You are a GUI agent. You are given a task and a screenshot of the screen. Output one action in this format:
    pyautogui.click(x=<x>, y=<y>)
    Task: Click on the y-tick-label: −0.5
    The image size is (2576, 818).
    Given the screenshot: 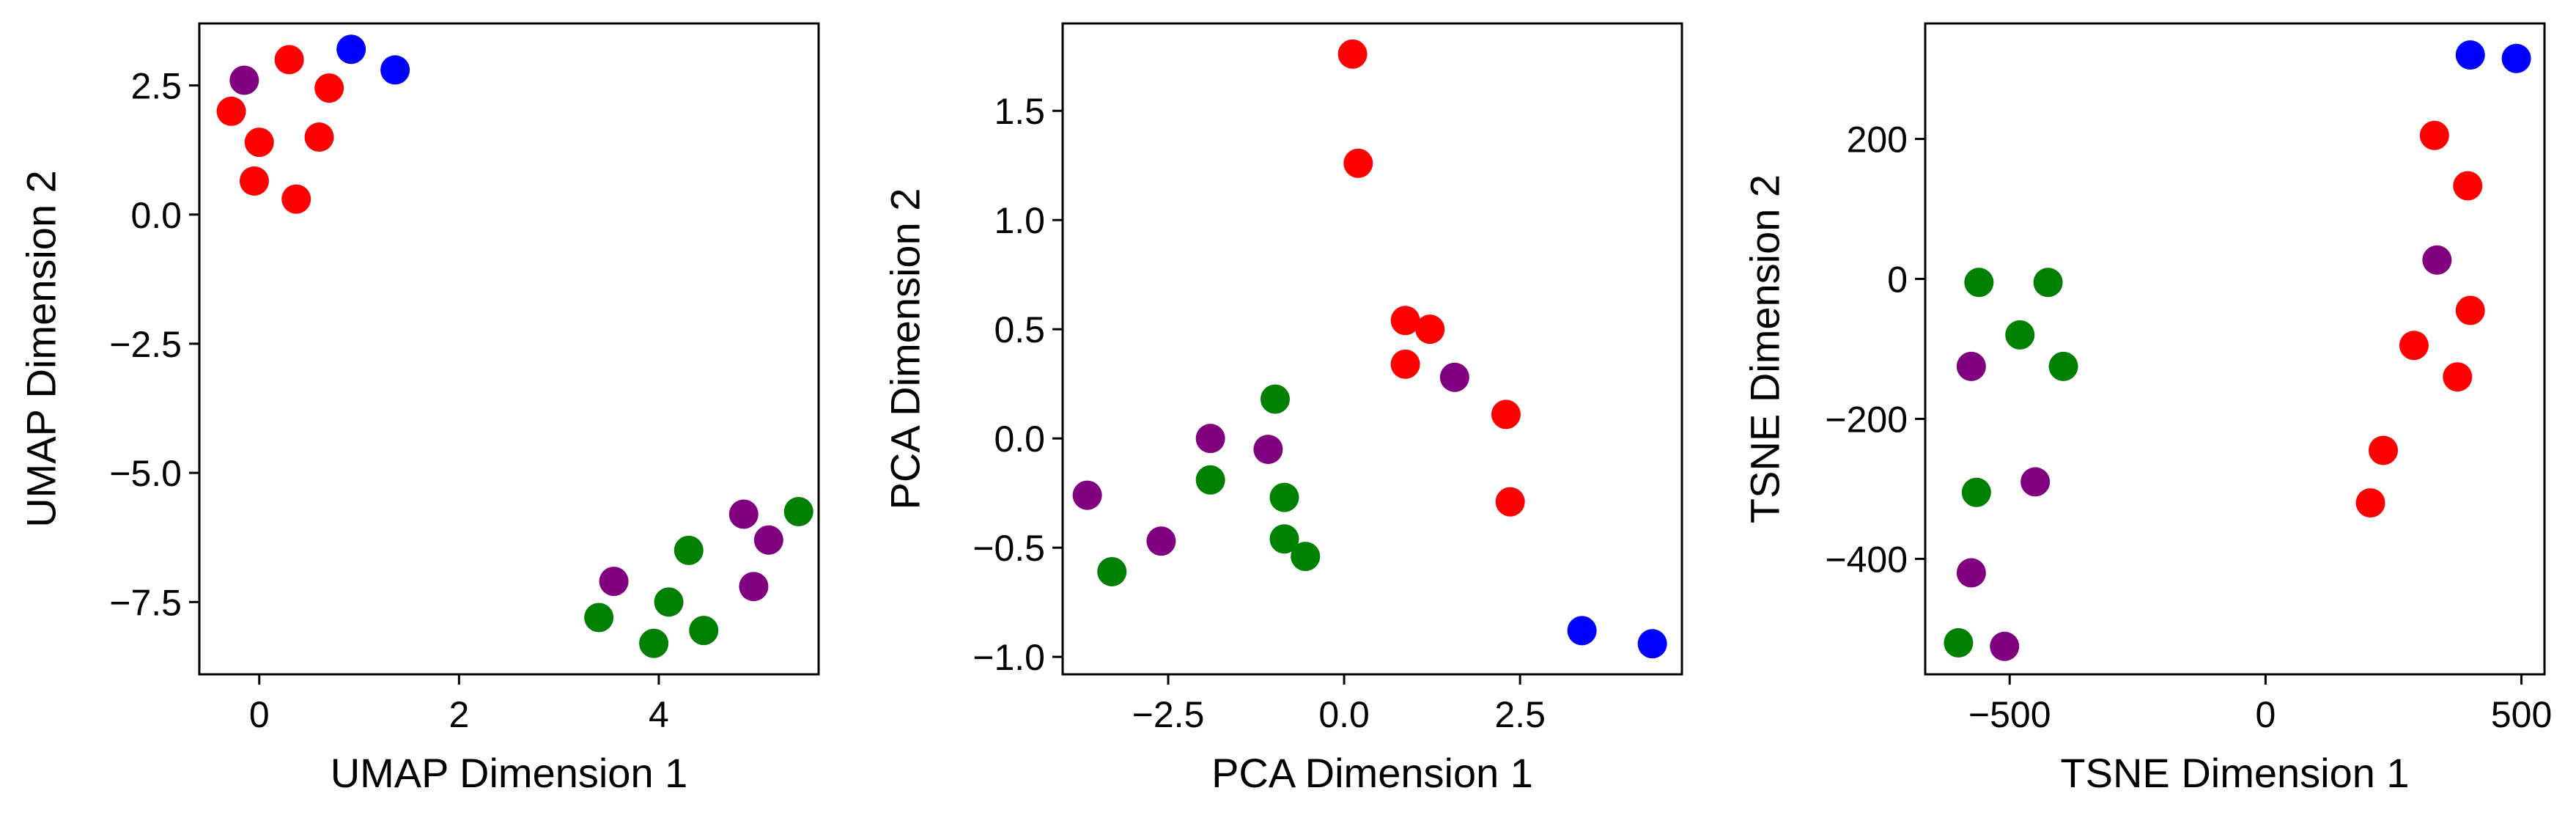 What is the action you would take?
    pyautogui.click(x=1009, y=548)
    